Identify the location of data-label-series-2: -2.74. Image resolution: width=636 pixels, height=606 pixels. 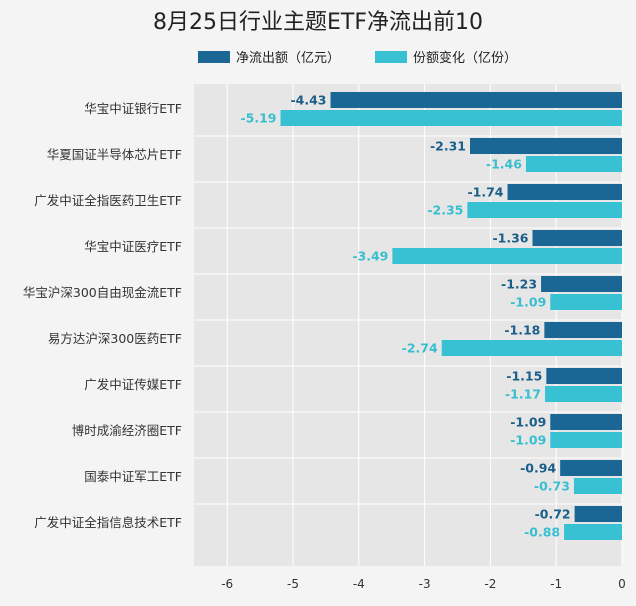
(420, 348).